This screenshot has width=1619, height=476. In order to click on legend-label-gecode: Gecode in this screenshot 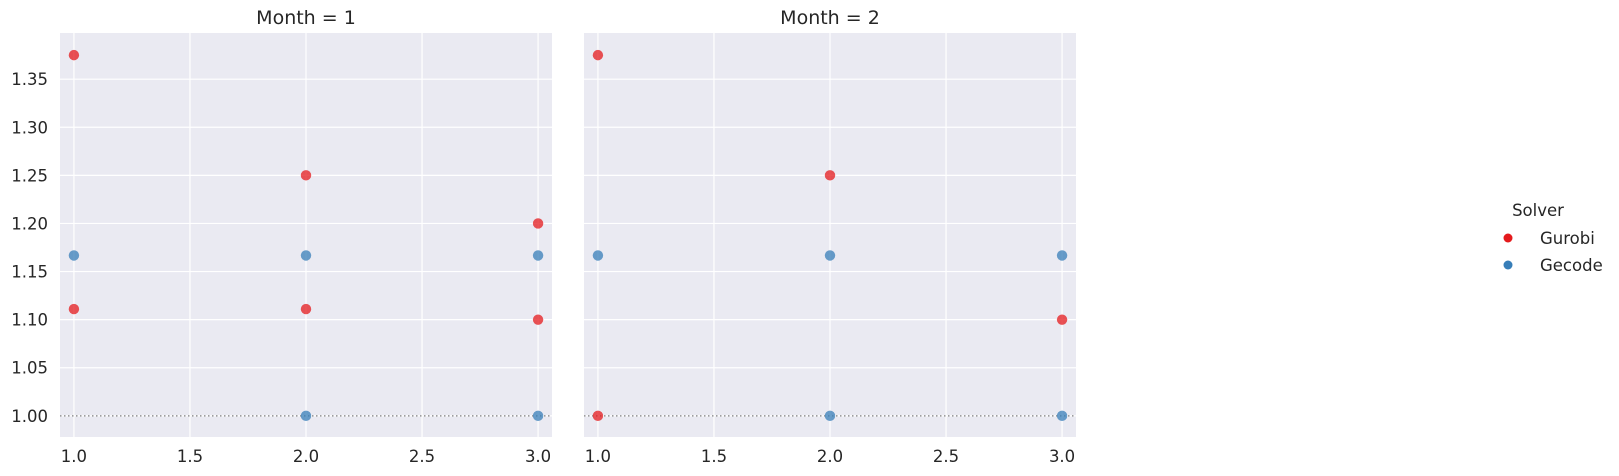, I will do `click(1571, 265)`.